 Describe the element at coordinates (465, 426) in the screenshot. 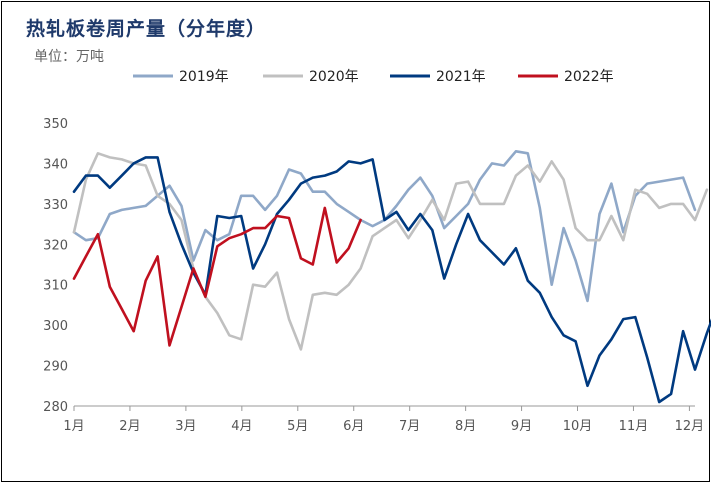

I see `x-tick-label: 8月` at that location.